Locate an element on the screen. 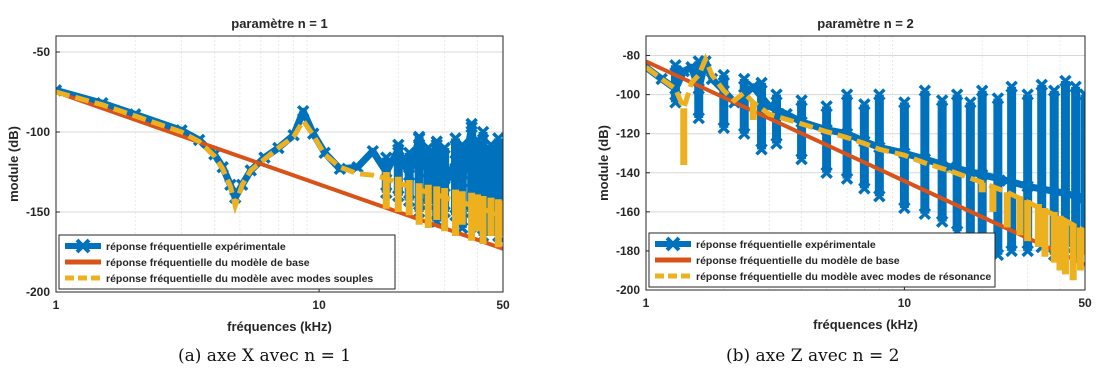  y-tick-label: -160 is located at coordinates (628, 212).